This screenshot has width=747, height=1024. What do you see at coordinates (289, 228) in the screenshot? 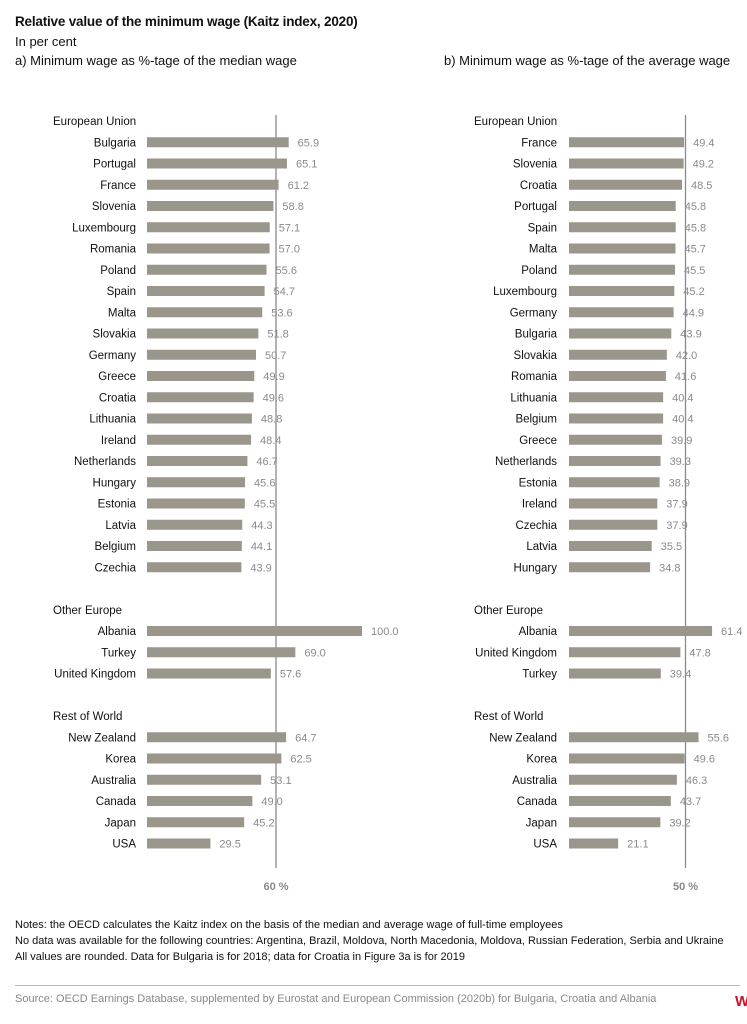
I see `panel-a-value-label: 57.1` at bounding box center [289, 228].